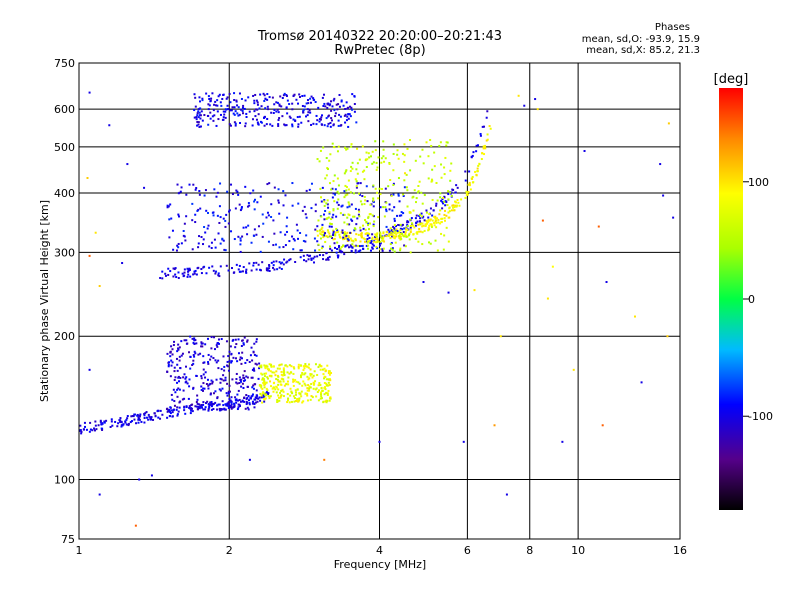 This screenshot has height=600, width=800. I want to click on y-axis-label: Stationary phase Virtual Height [km], so click(44, 301).